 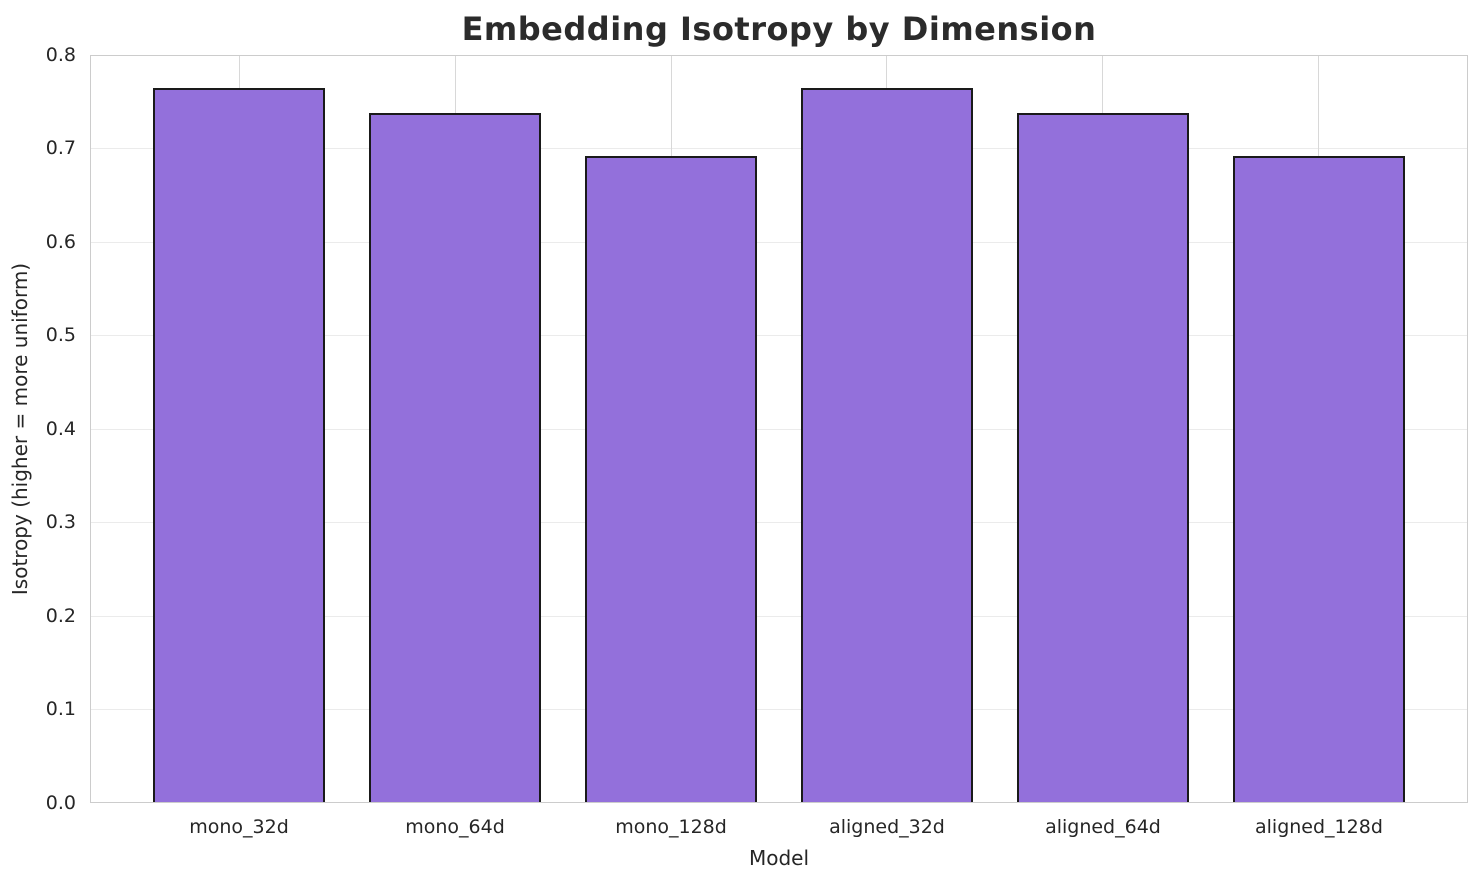 I want to click on xtick-label-mono_64d: mono_64d, so click(x=455, y=827).